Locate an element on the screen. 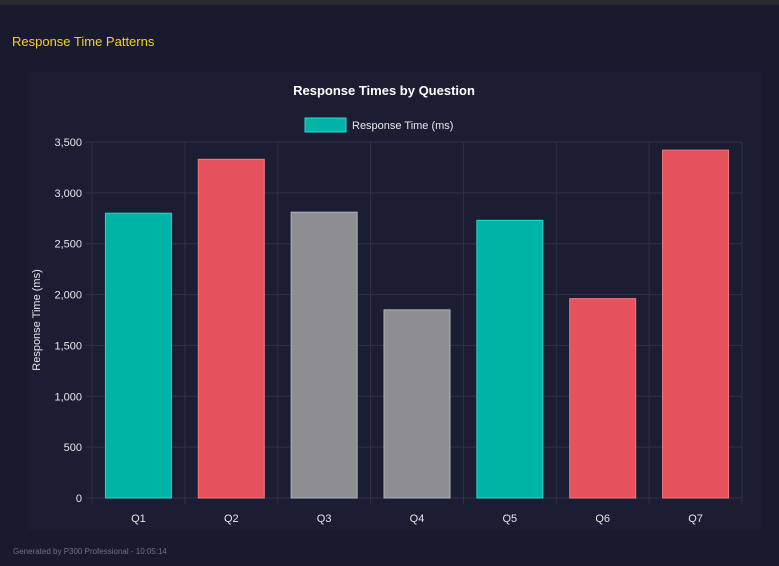 The image size is (779, 566). bar-q2 is located at coordinates (231, 328).